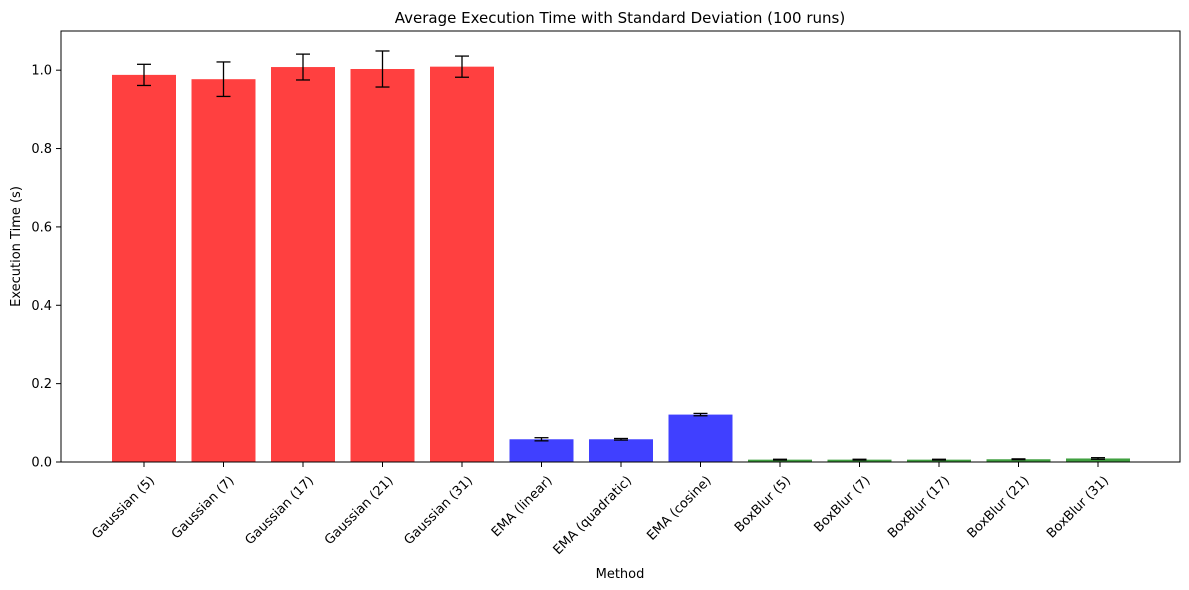 The height and width of the screenshot is (590, 1189). Describe the element at coordinates (123, 507) in the screenshot. I see `x-tick-label-0: Gaussian (5)` at that location.